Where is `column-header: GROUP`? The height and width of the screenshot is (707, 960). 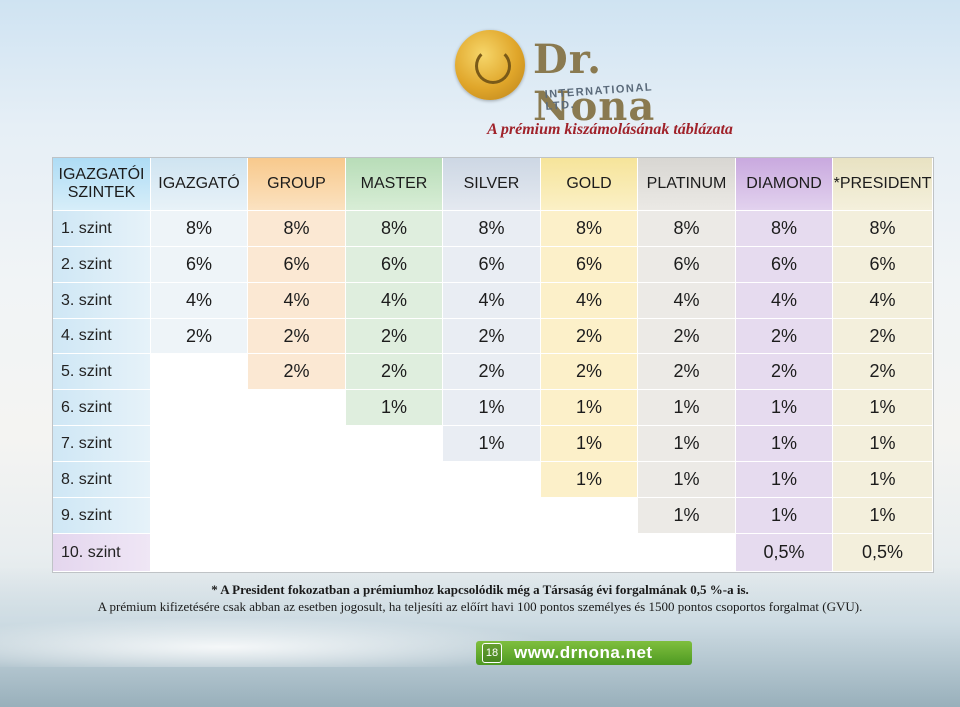 column-header: GROUP is located at coordinates (297, 184).